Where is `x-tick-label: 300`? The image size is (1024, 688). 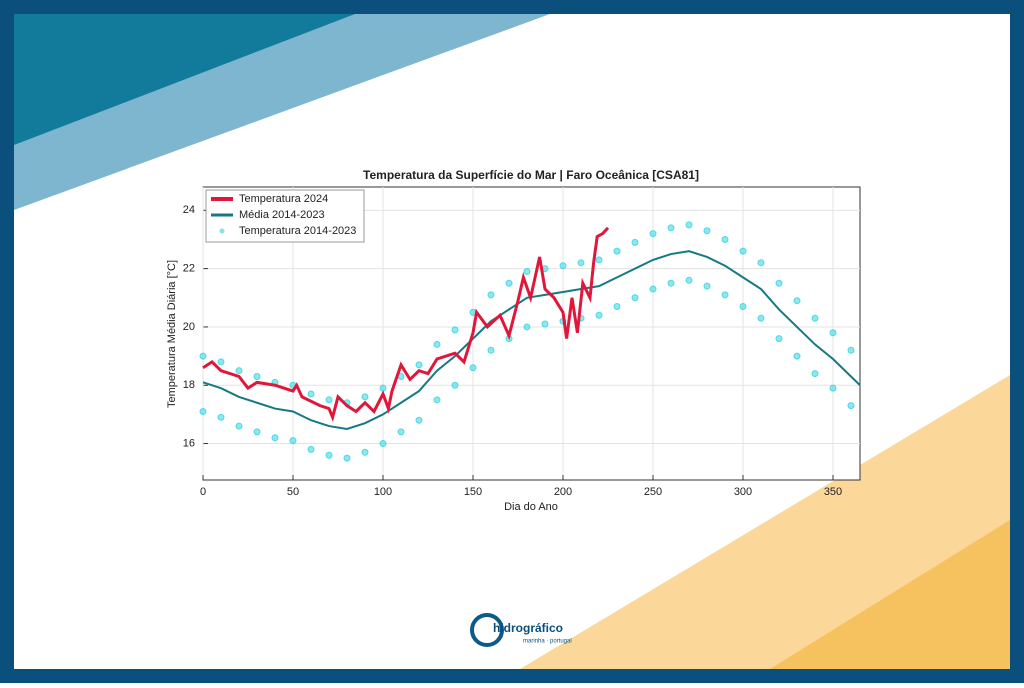 x-tick-label: 300 is located at coordinates (743, 492).